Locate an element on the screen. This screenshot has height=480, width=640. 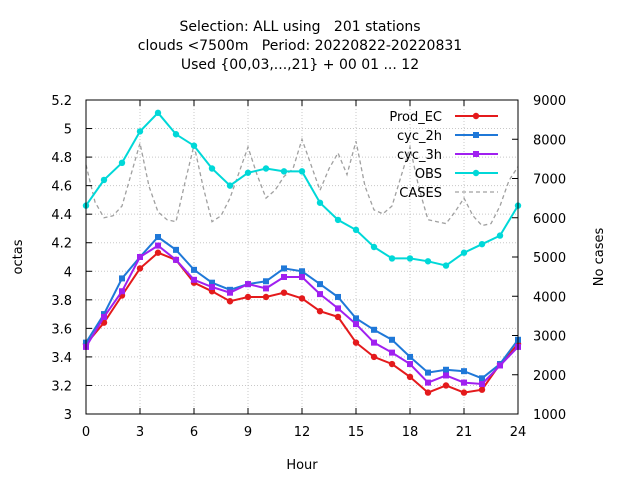
y2-tick-label: 9000 is located at coordinates (549, 101).